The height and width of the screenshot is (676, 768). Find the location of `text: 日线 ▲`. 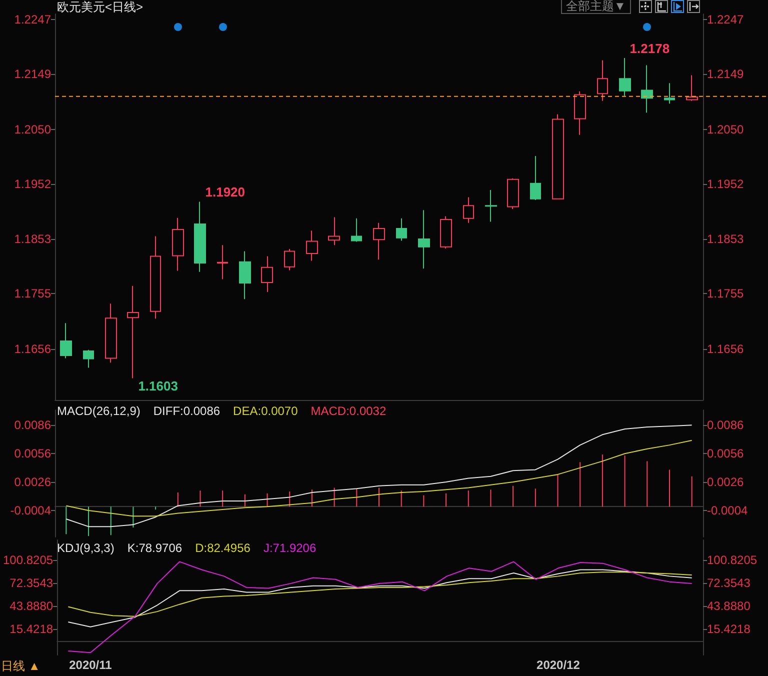

text: 日线 ▲ is located at coordinates (20, 666).